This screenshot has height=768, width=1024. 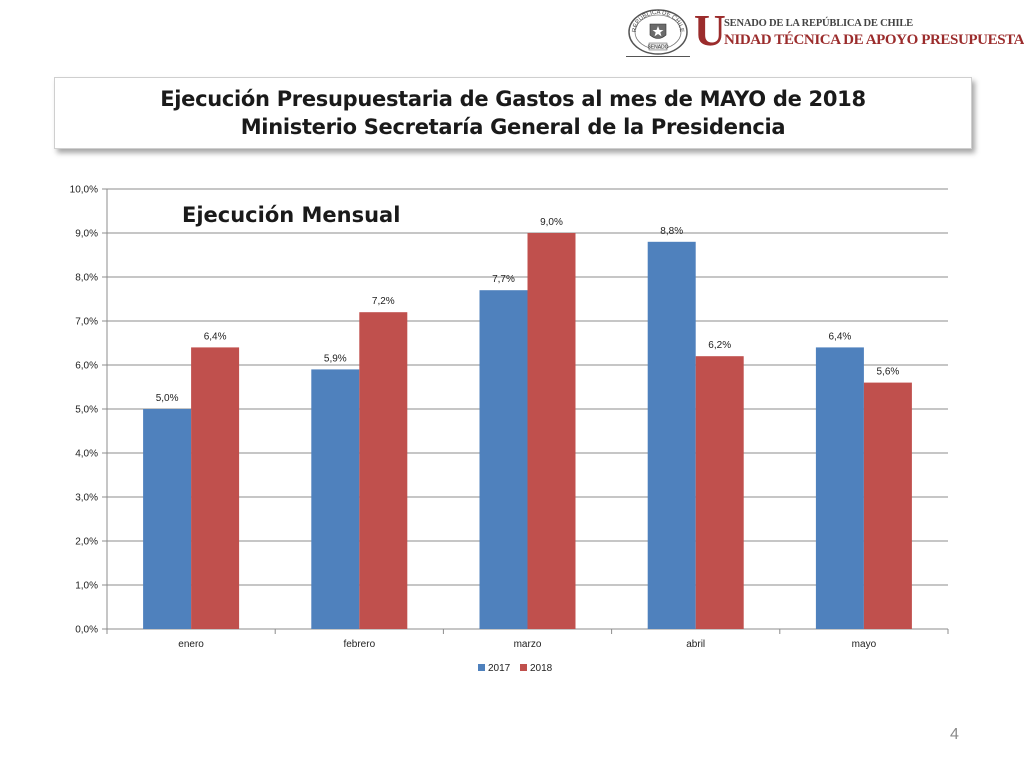 I want to click on y-tick-label: 1,0%, so click(x=86, y=586).